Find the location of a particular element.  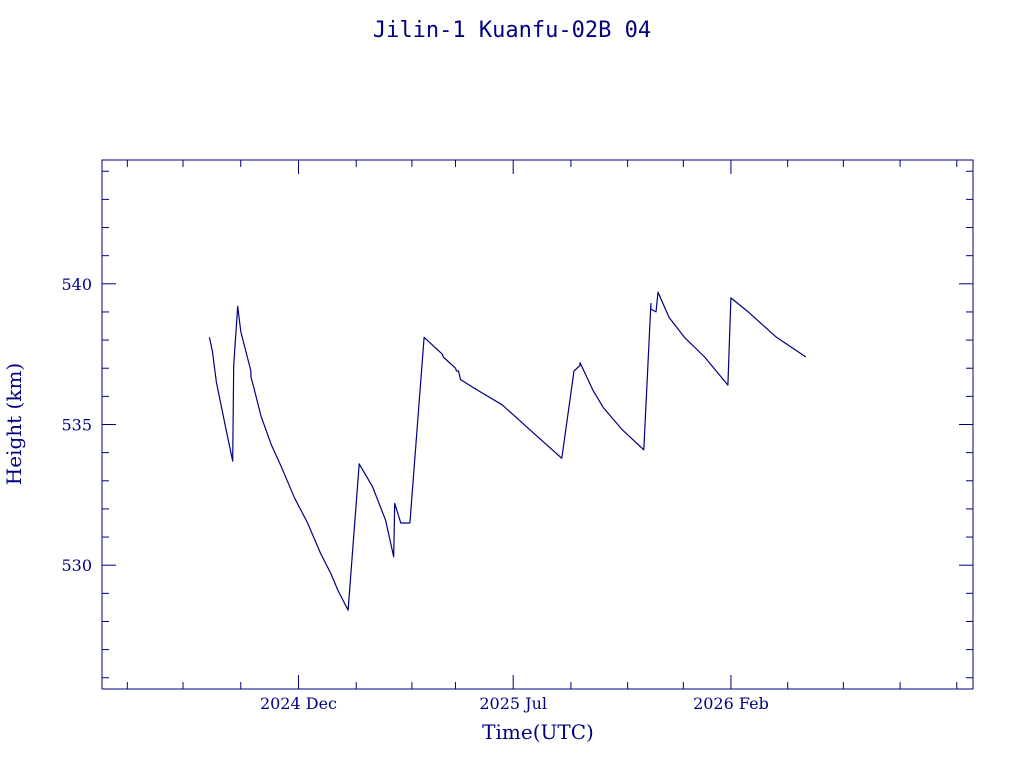

x-tick-label: 2025 Jul is located at coordinates (513, 703).